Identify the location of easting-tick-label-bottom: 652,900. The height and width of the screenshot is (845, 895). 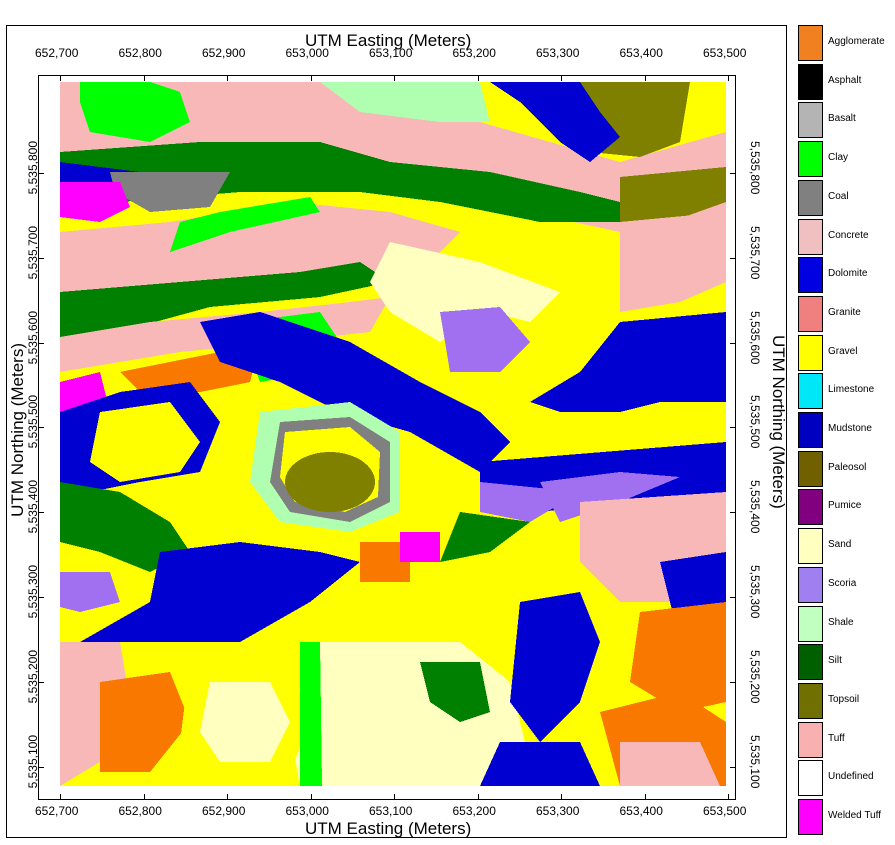
(224, 811).